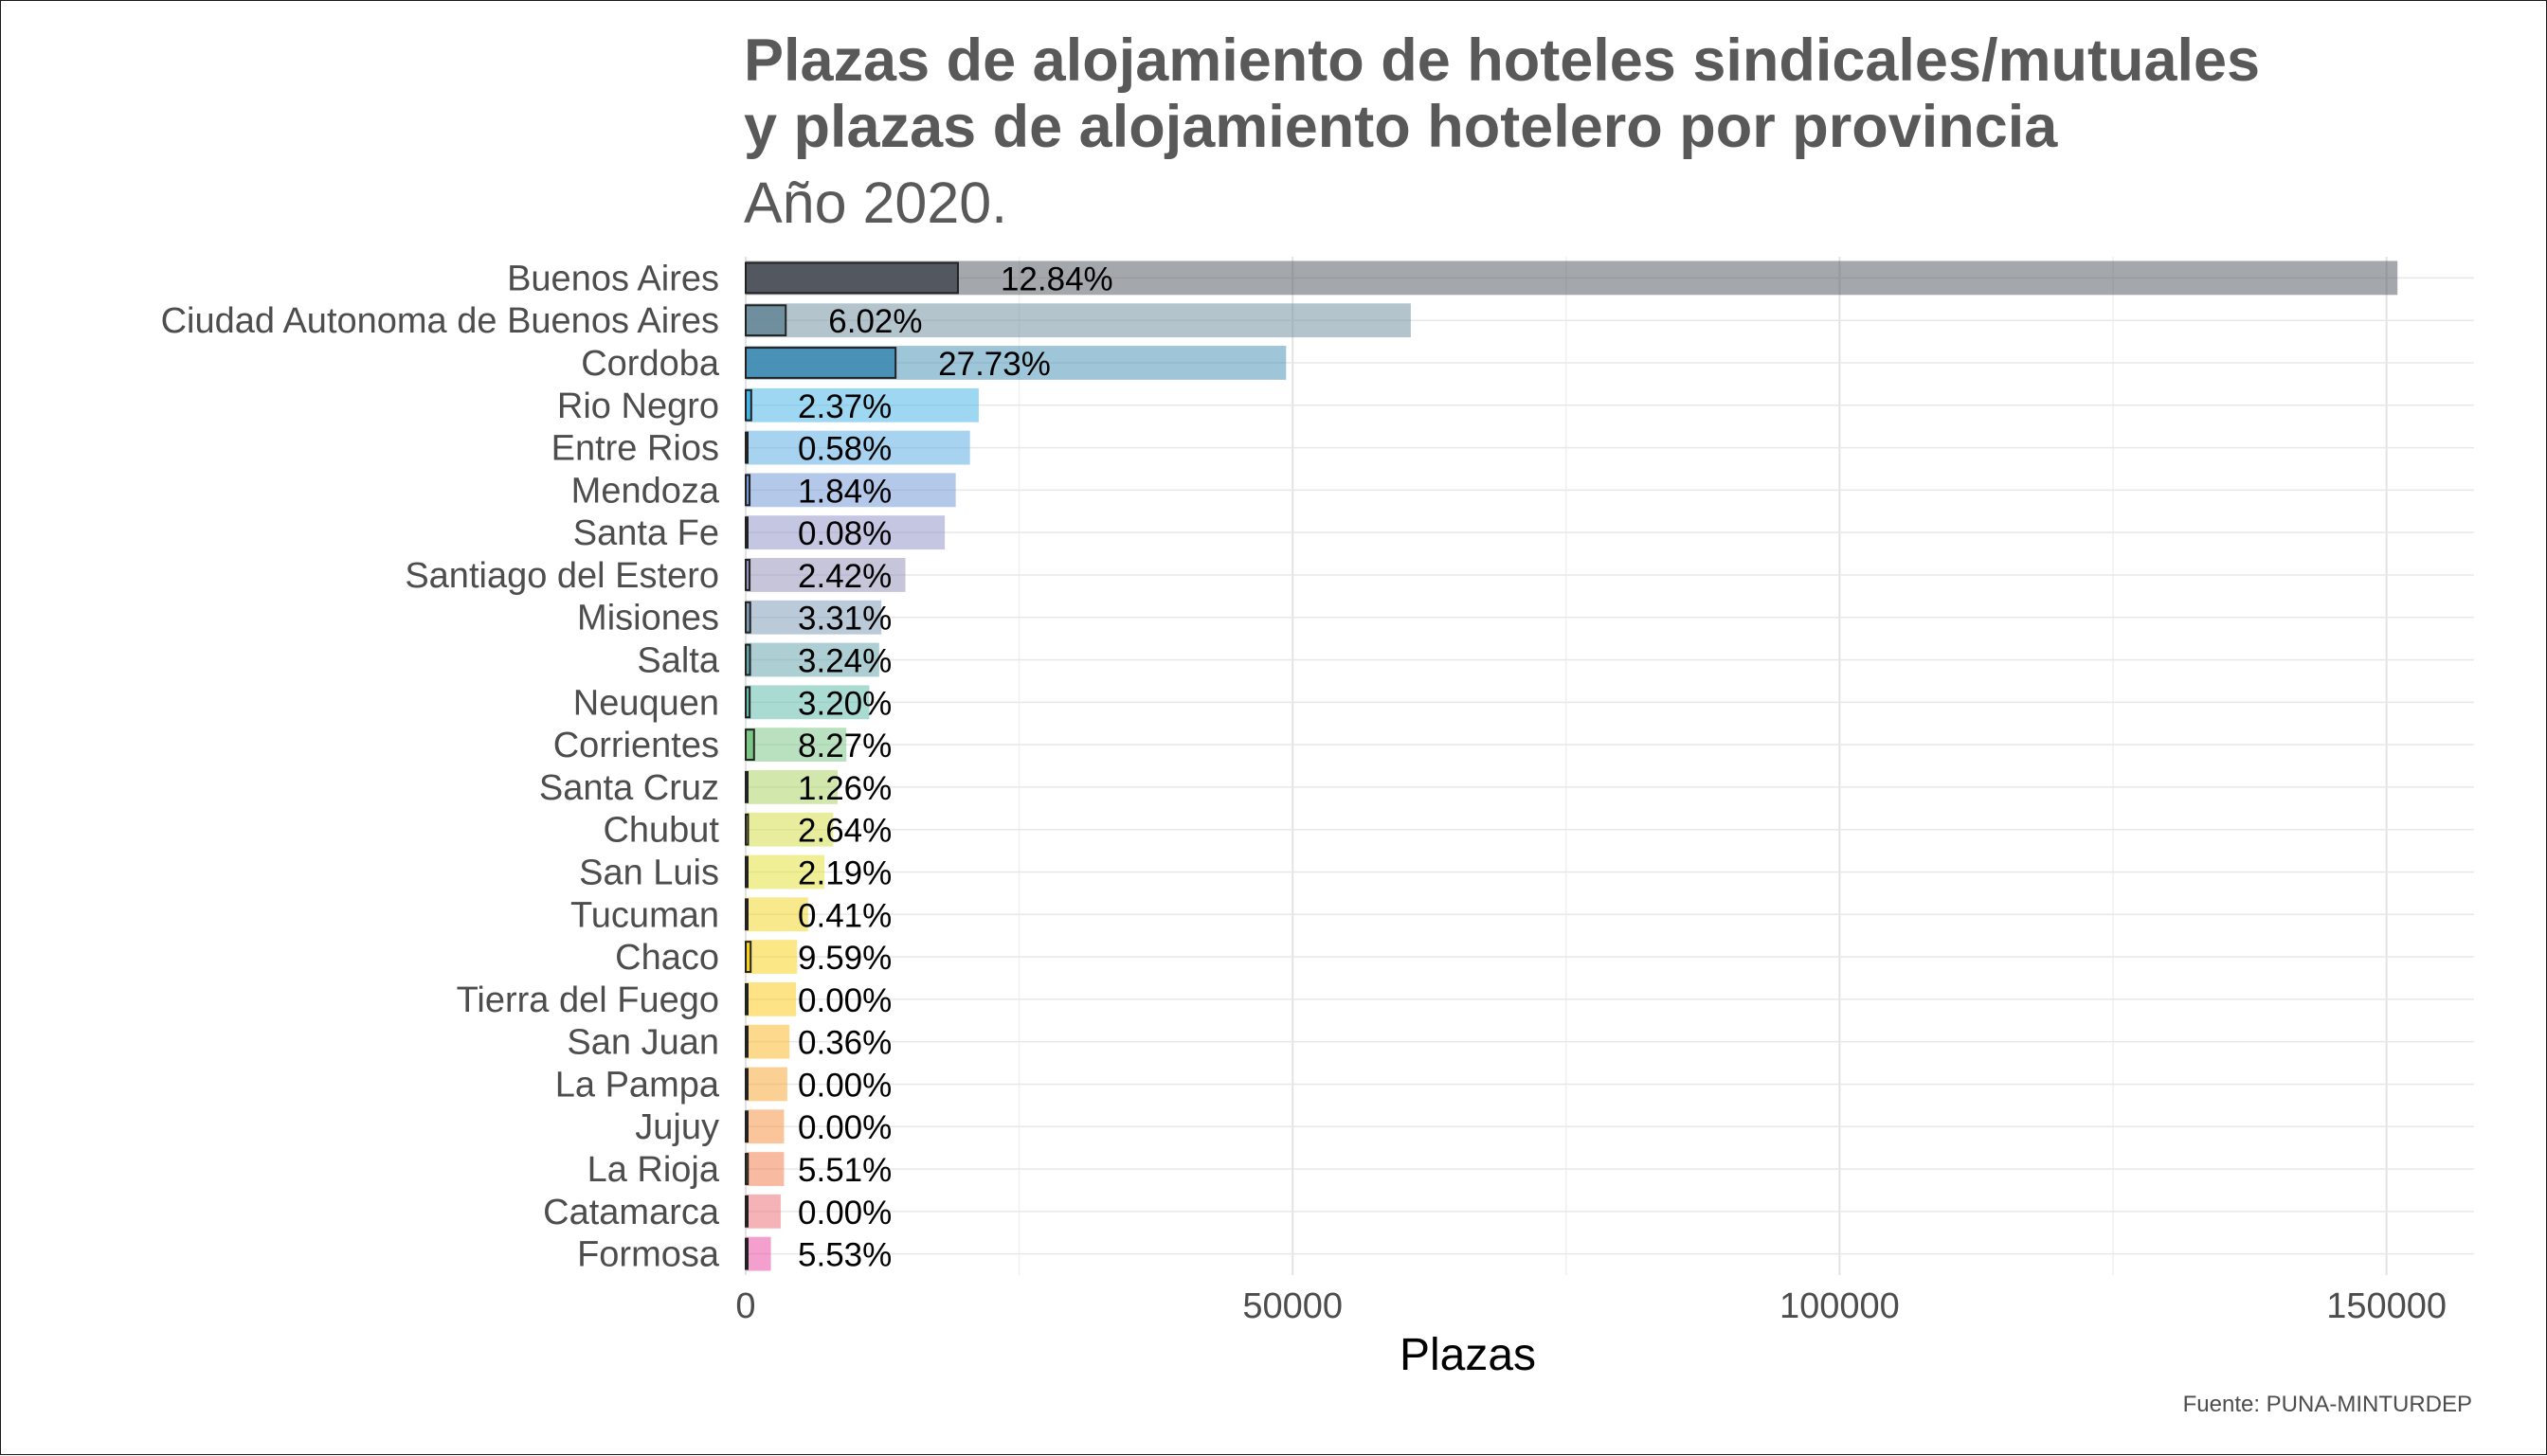 Image resolution: width=2547 pixels, height=1456 pixels. I want to click on y-tick-label: Ciudad Autonoma de Buenos Aires, so click(440, 321).